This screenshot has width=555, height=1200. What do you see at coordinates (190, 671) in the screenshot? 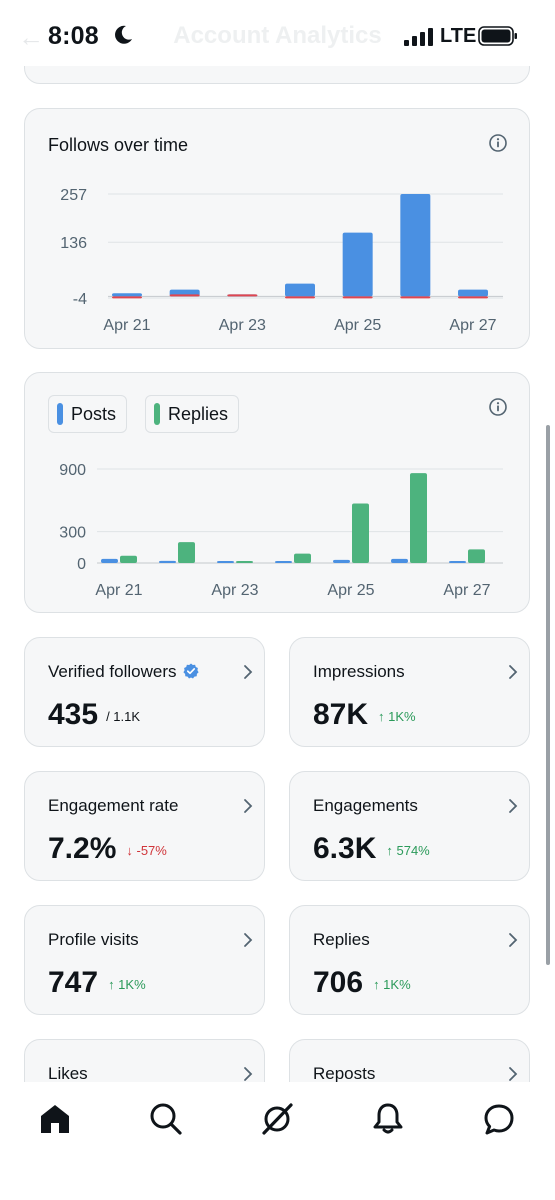
I see `verified-badge-icon` at bounding box center [190, 671].